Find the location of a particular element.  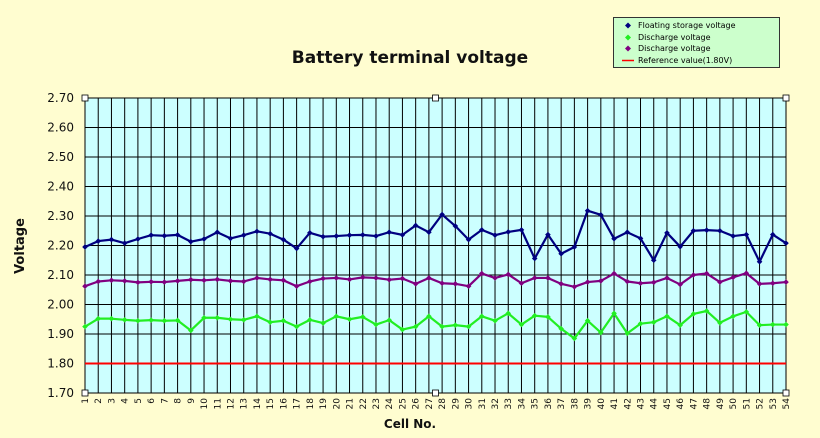

x-tick-label: 29 is located at coordinates (456, 404).